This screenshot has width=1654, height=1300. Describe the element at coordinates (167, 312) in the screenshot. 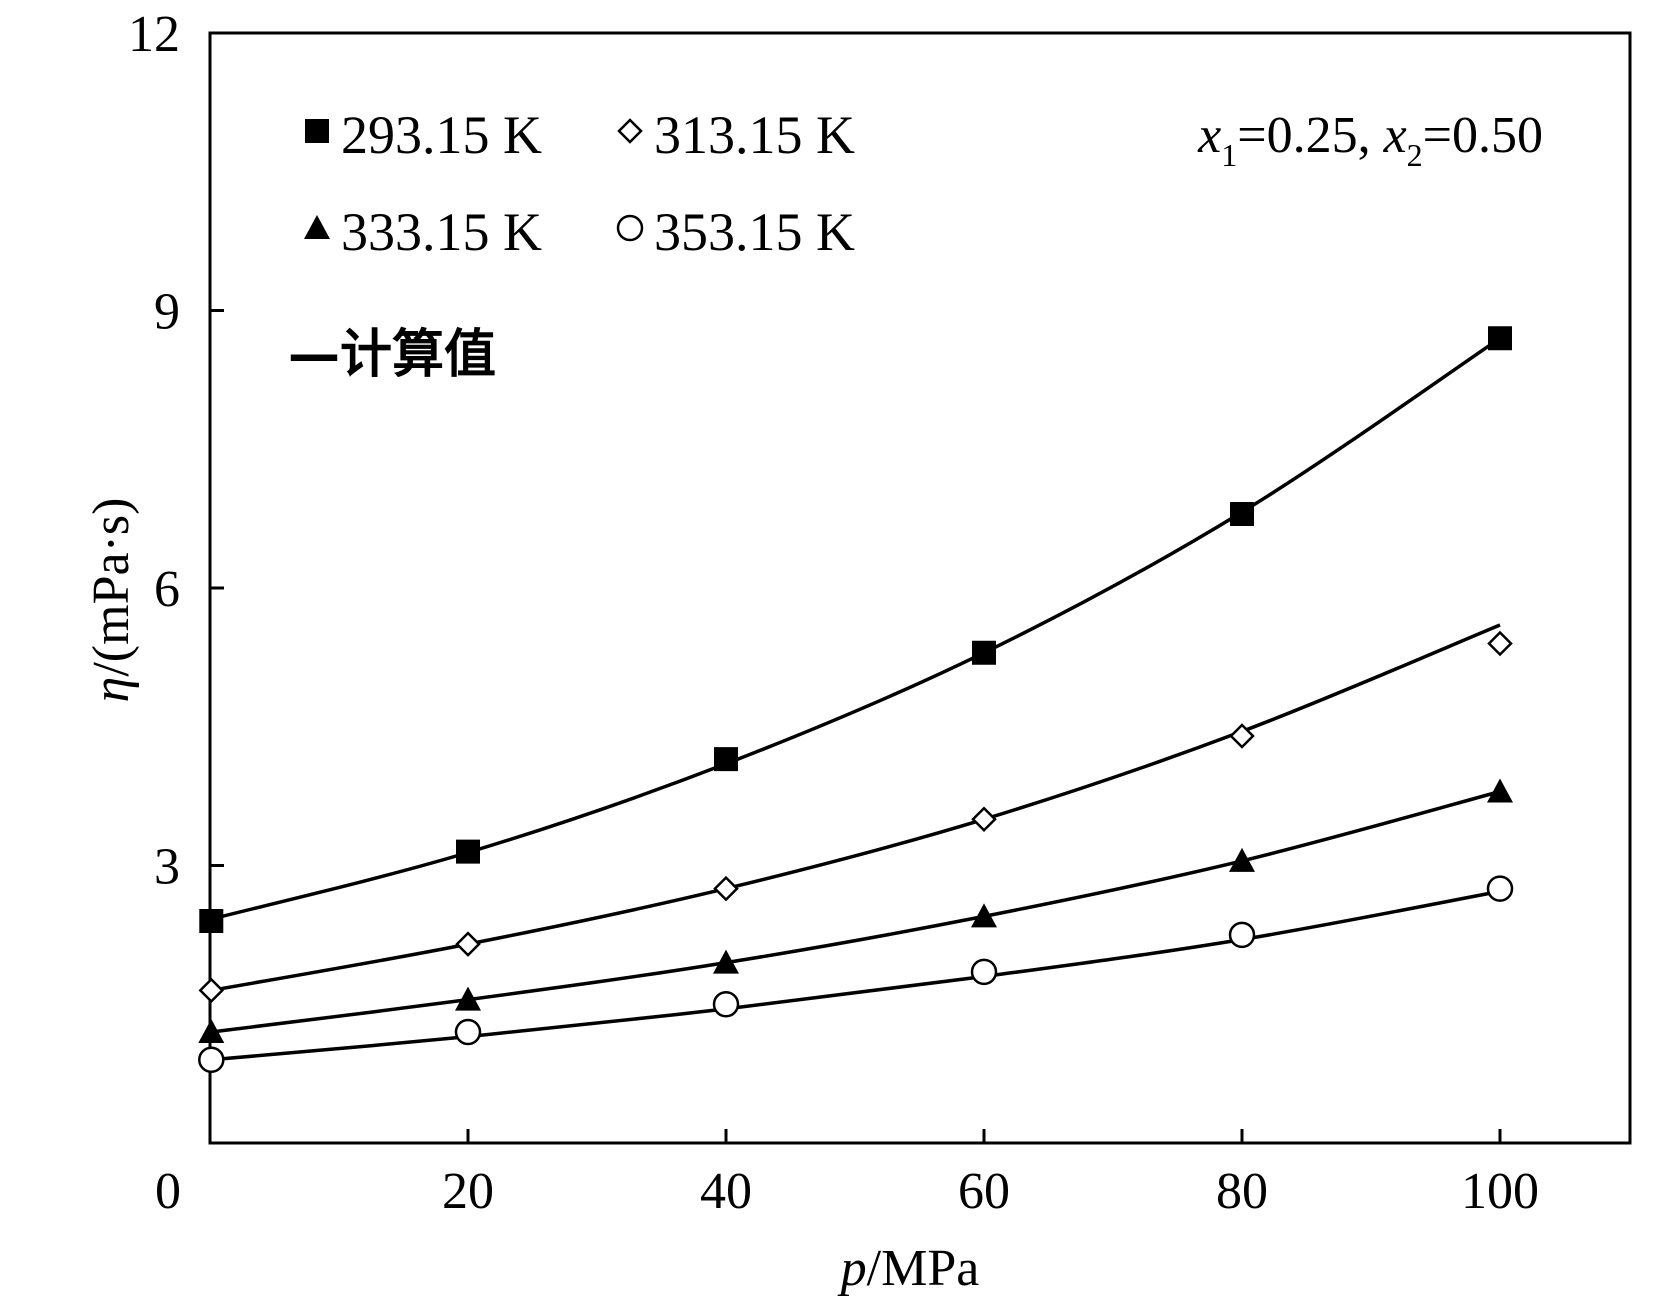

I see `y-tick-label: 9` at that location.